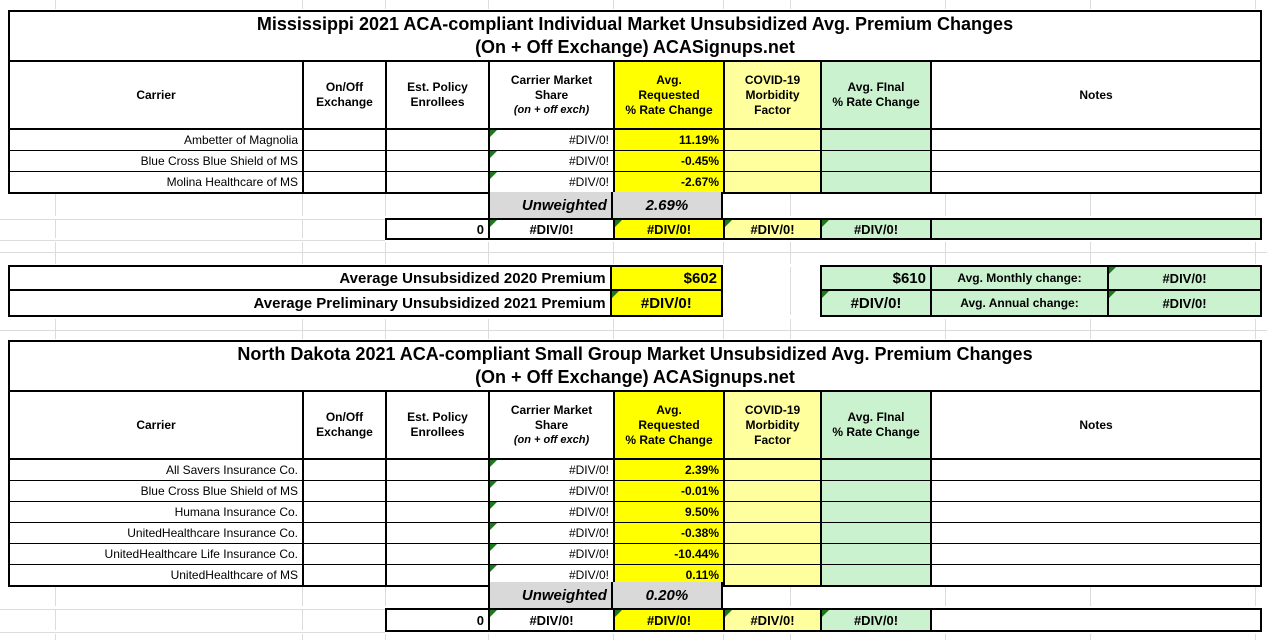 This screenshot has height=640, width=1267. I want to click on cell-avg-requested: -10.44%, so click(670, 554).